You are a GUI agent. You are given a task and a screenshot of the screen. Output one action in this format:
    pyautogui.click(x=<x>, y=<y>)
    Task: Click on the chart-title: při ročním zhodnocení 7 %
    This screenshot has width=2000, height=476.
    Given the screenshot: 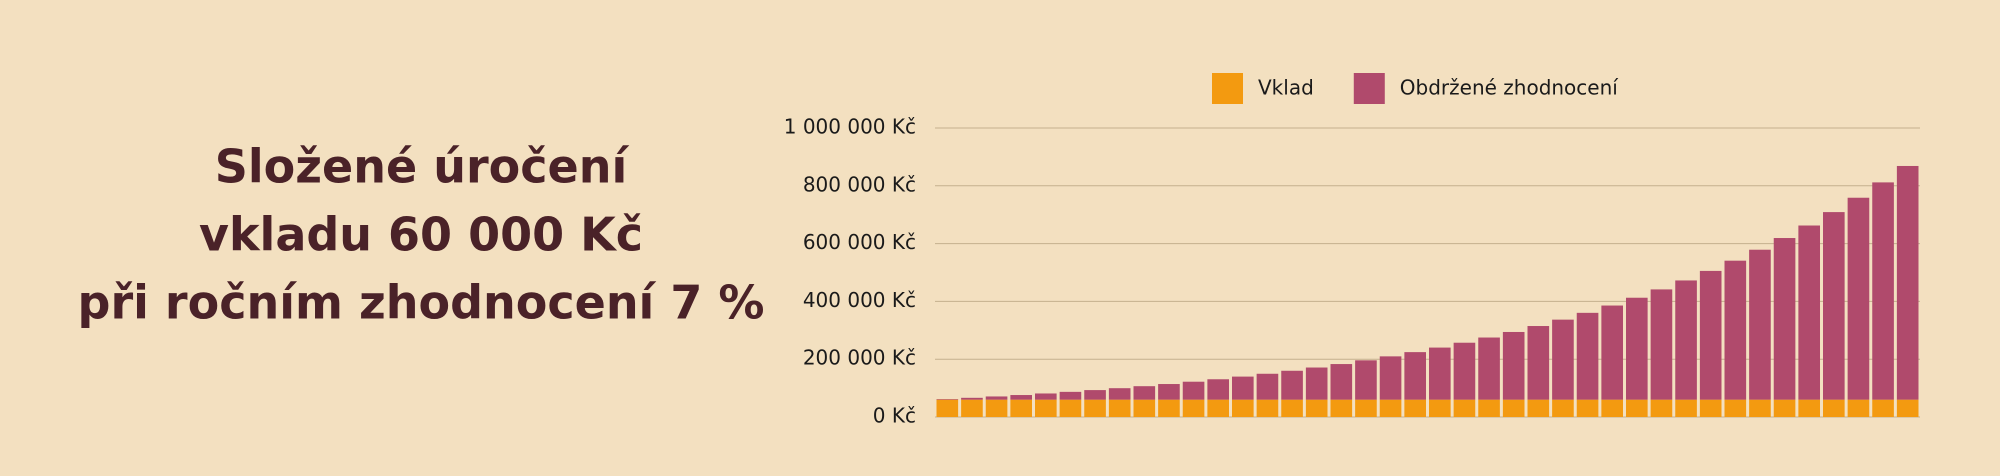 What is the action you would take?
    pyautogui.click(x=421, y=303)
    